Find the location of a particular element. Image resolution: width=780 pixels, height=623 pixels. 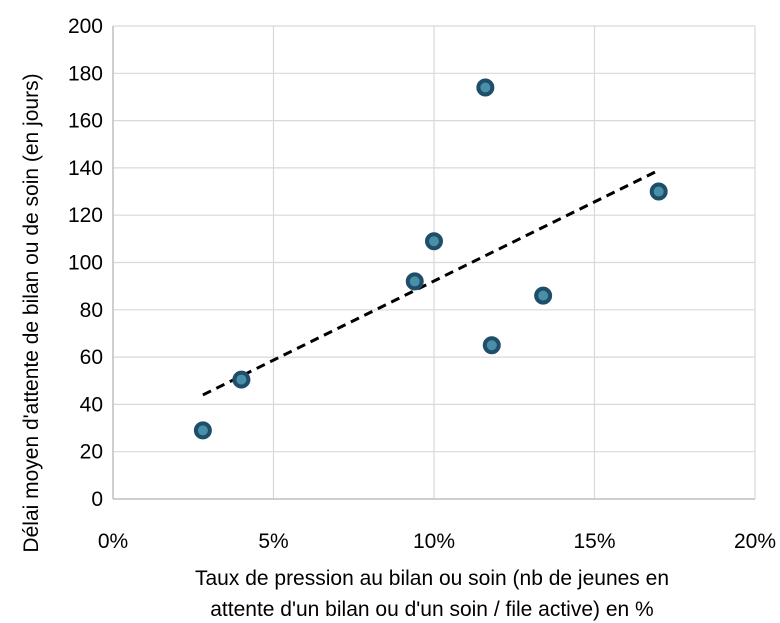

x-tick-labels: 0% 5% 10% 15% 20% is located at coordinates (437, 541).